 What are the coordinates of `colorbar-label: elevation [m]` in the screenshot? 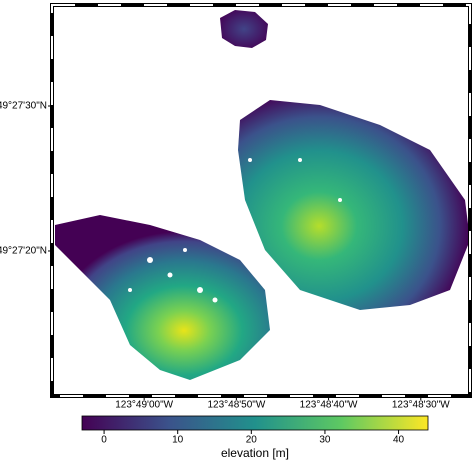 It's located at (255, 453).